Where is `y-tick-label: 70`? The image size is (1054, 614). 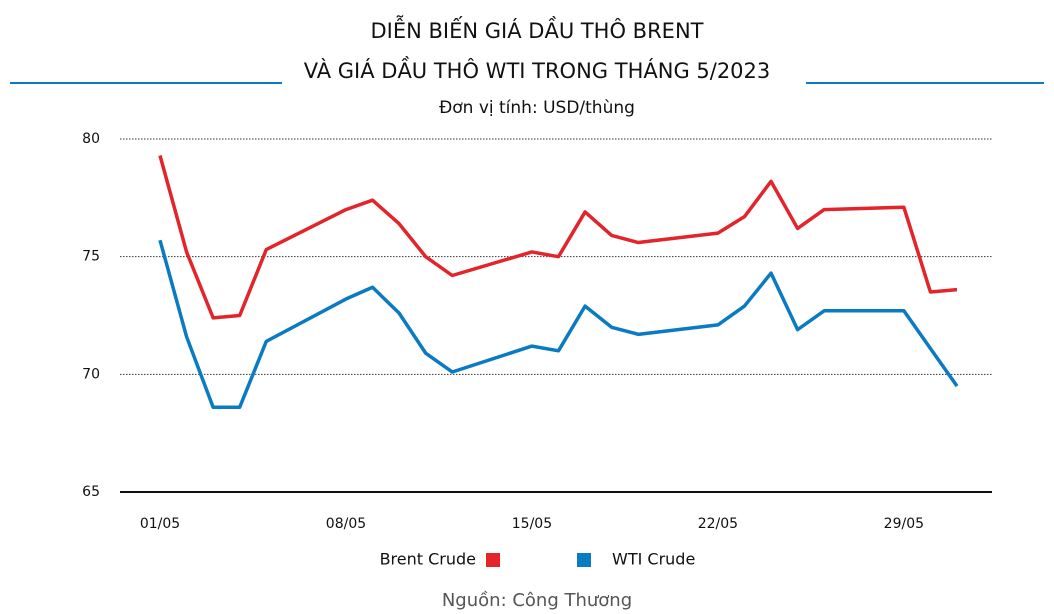 y-tick-label: 70 is located at coordinates (91, 374).